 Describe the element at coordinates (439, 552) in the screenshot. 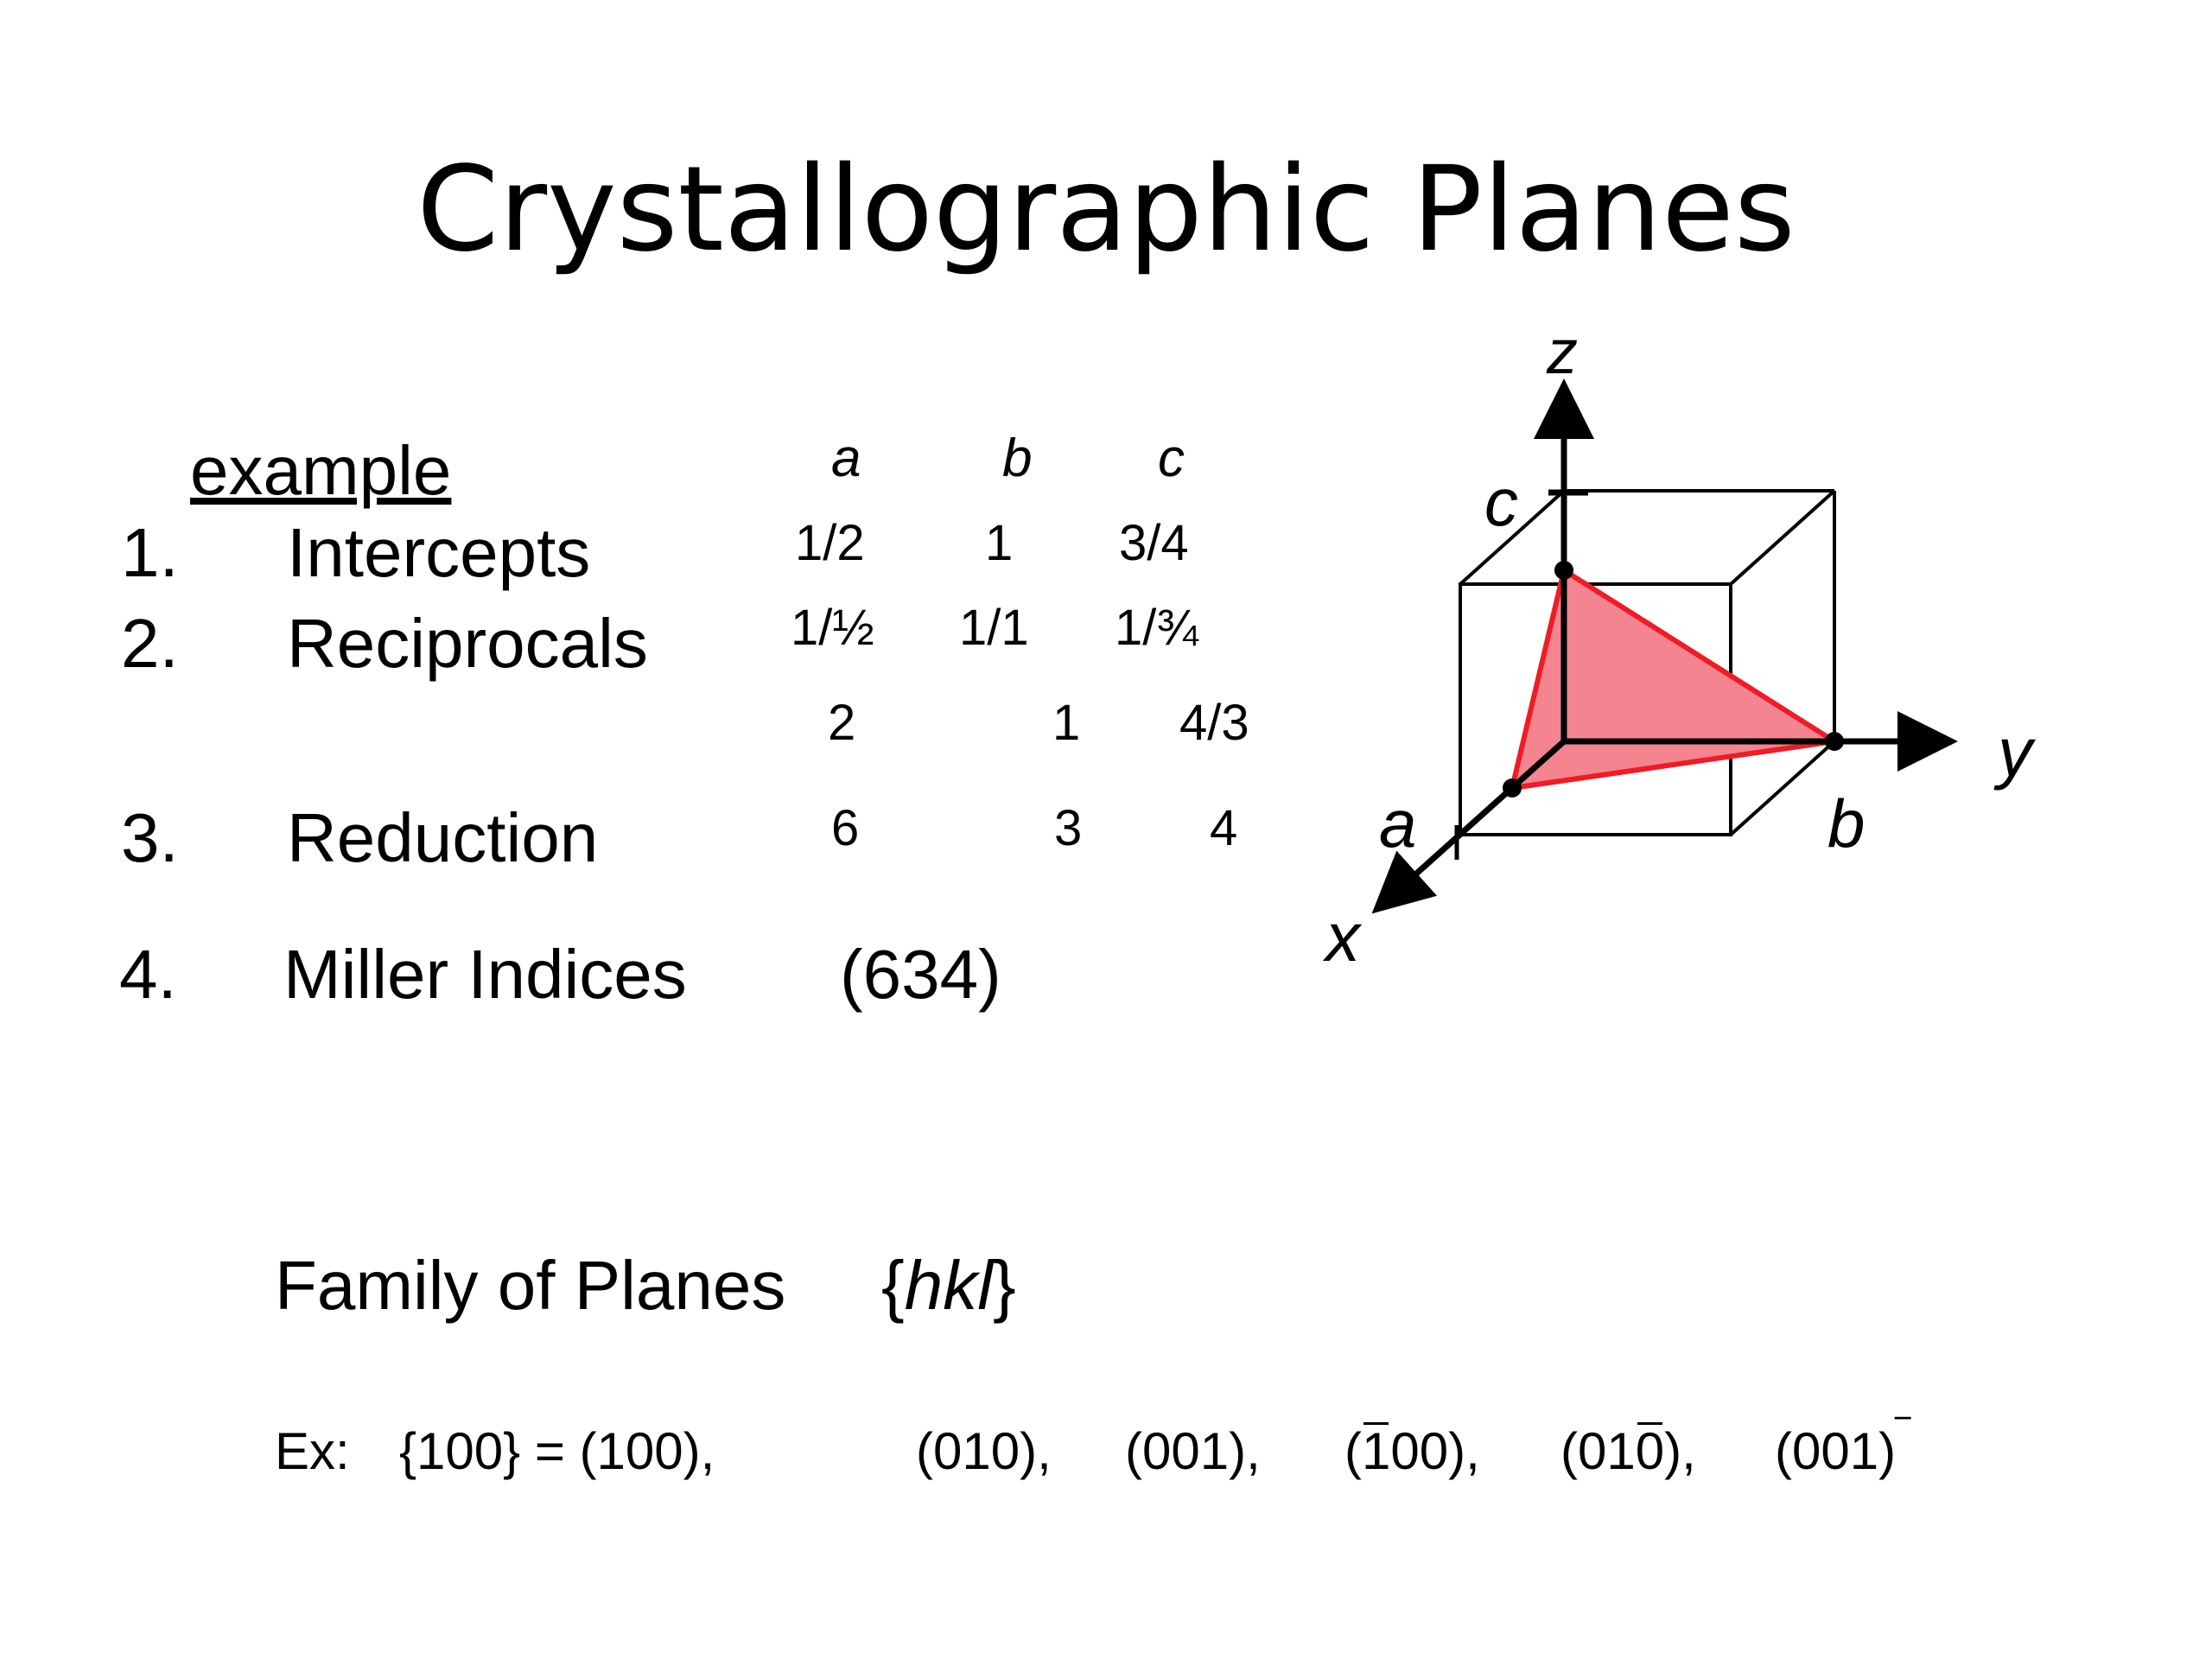

I see `step-label-intercepts: Intercepts` at that location.